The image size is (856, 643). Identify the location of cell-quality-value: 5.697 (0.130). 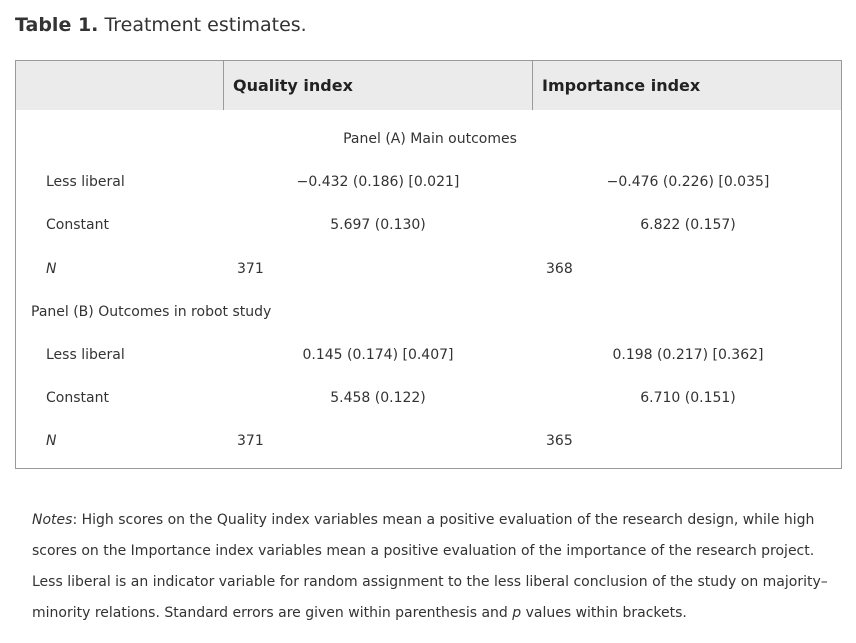
(378, 225).